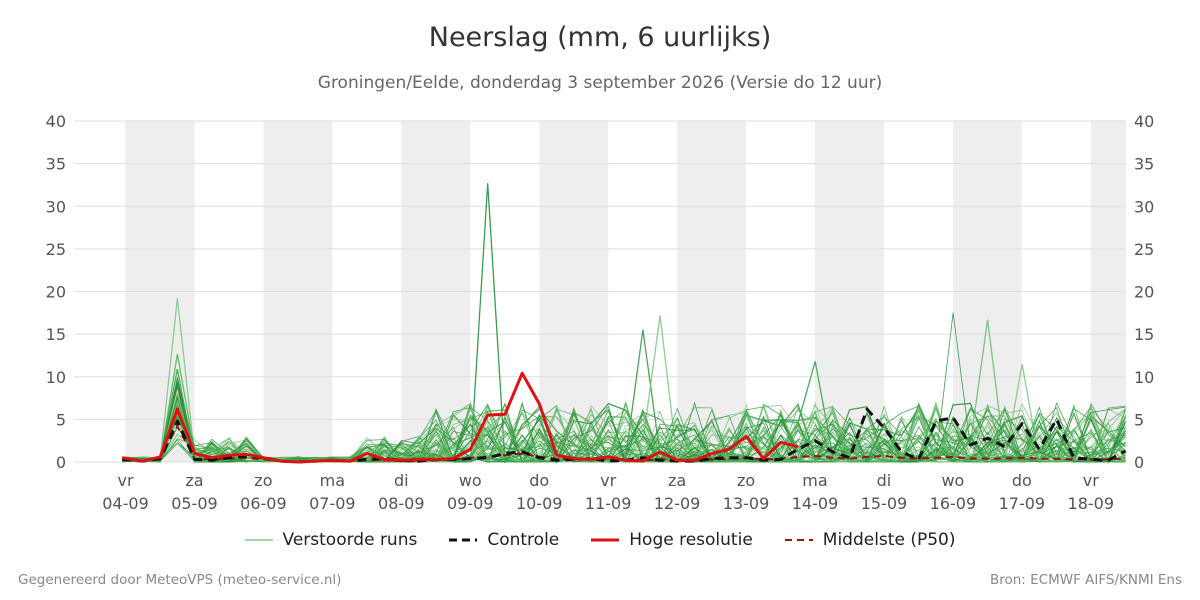 The image size is (1200, 600). What do you see at coordinates (263, 503) in the screenshot?
I see `x-tick-date: 06-09` at bounding box center [263, 503].